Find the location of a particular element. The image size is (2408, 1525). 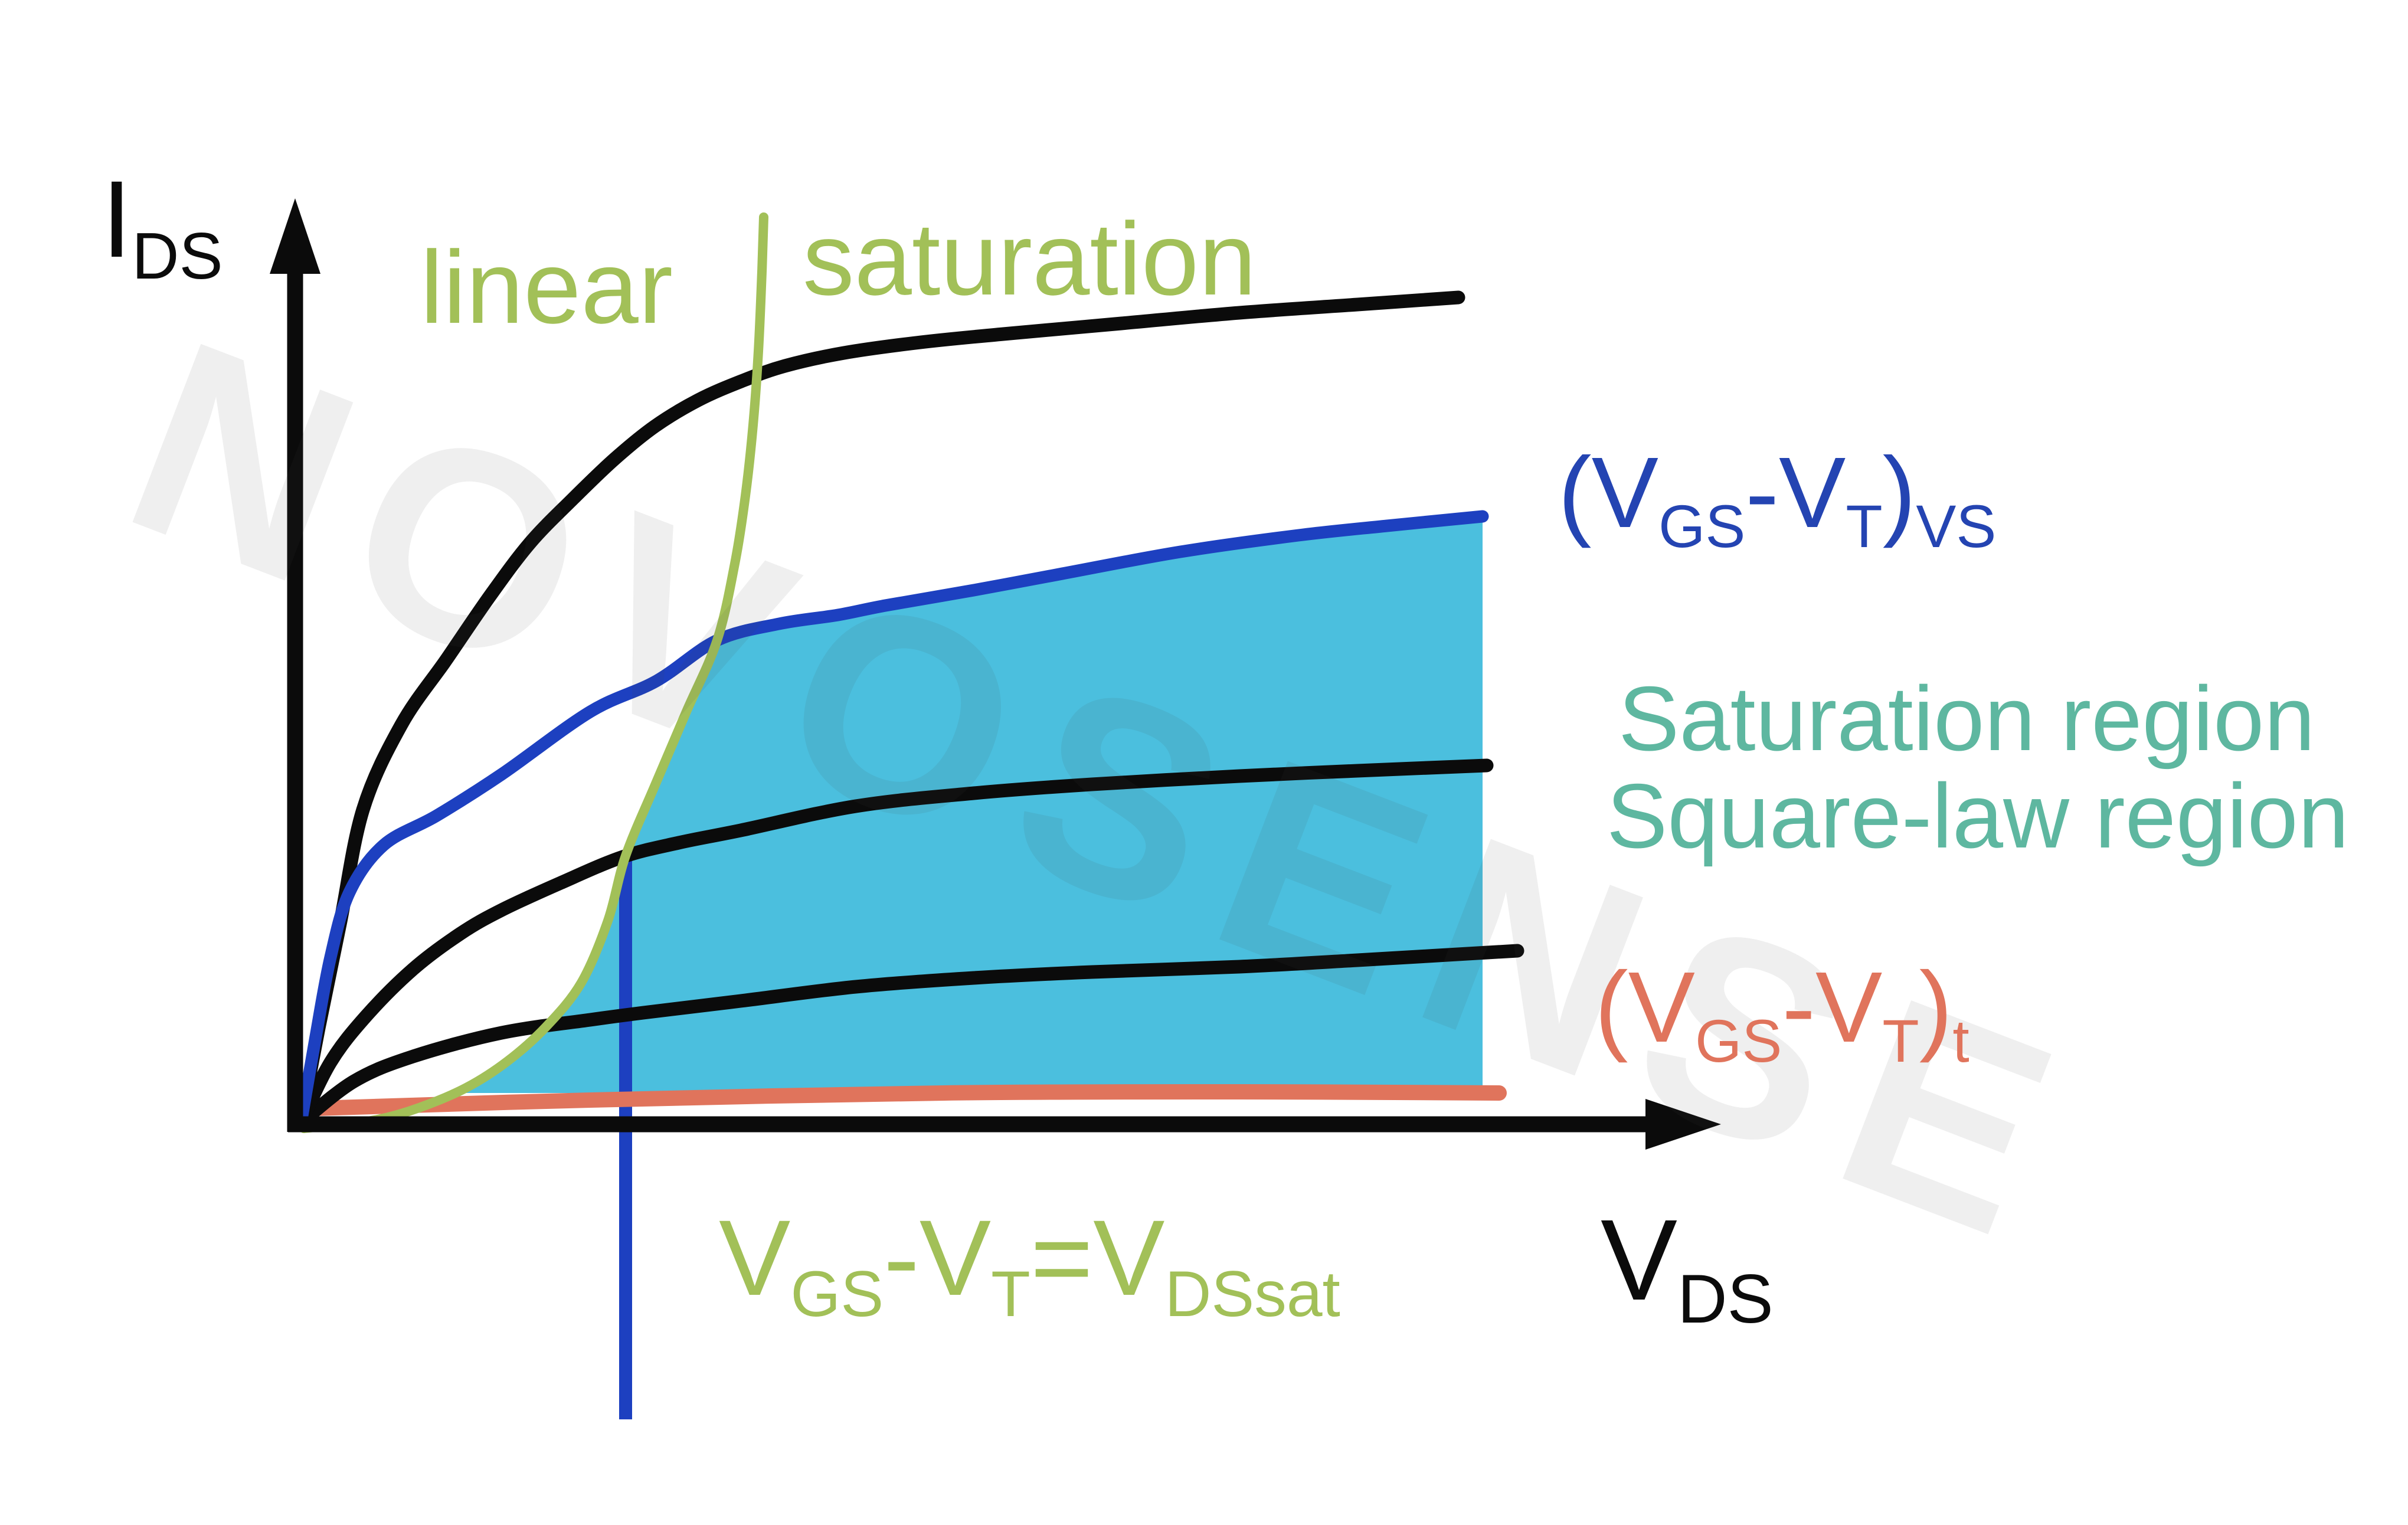

linear-region-label-text: linear is located at coordinates (546, 287).